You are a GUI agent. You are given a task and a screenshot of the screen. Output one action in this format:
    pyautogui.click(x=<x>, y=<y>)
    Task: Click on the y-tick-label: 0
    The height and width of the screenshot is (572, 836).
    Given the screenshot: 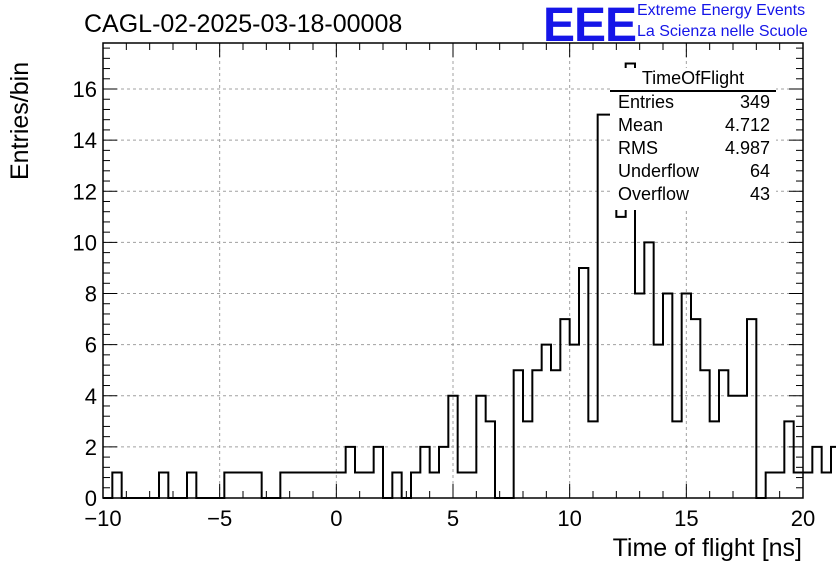 What is the action you would take?
    pyautogui.click(x=91, y=498)
    